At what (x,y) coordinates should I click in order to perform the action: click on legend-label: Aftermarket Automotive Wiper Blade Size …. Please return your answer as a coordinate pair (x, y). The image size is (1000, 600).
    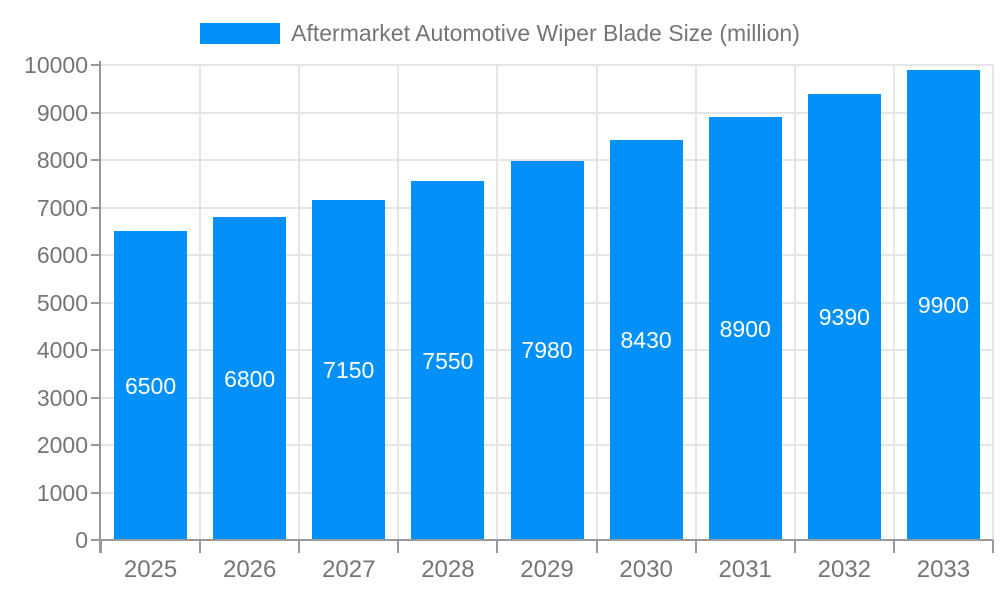
    Looking at the image, I should click on (545, 33).